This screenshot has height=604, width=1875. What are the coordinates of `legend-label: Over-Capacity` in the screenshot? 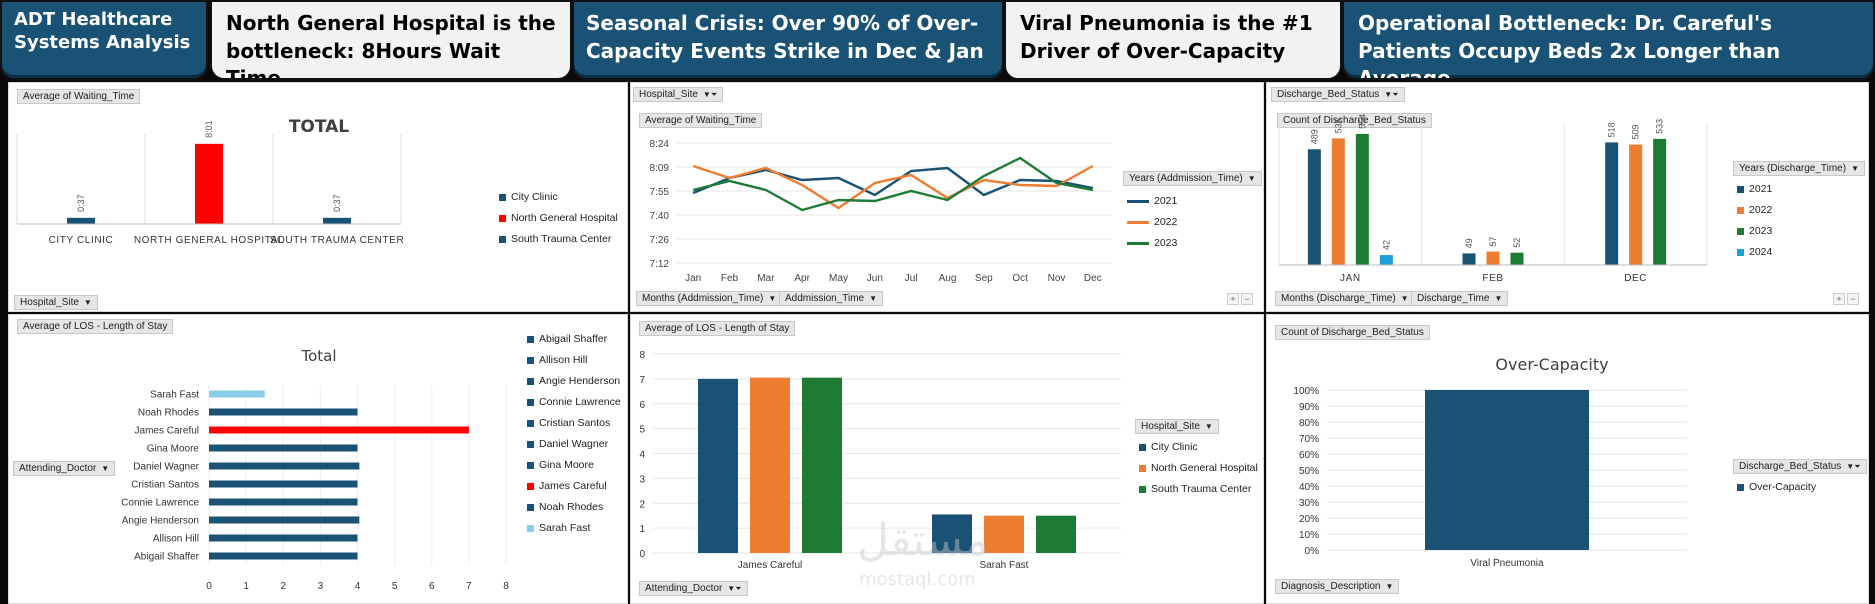 It's located at (1783, 487).